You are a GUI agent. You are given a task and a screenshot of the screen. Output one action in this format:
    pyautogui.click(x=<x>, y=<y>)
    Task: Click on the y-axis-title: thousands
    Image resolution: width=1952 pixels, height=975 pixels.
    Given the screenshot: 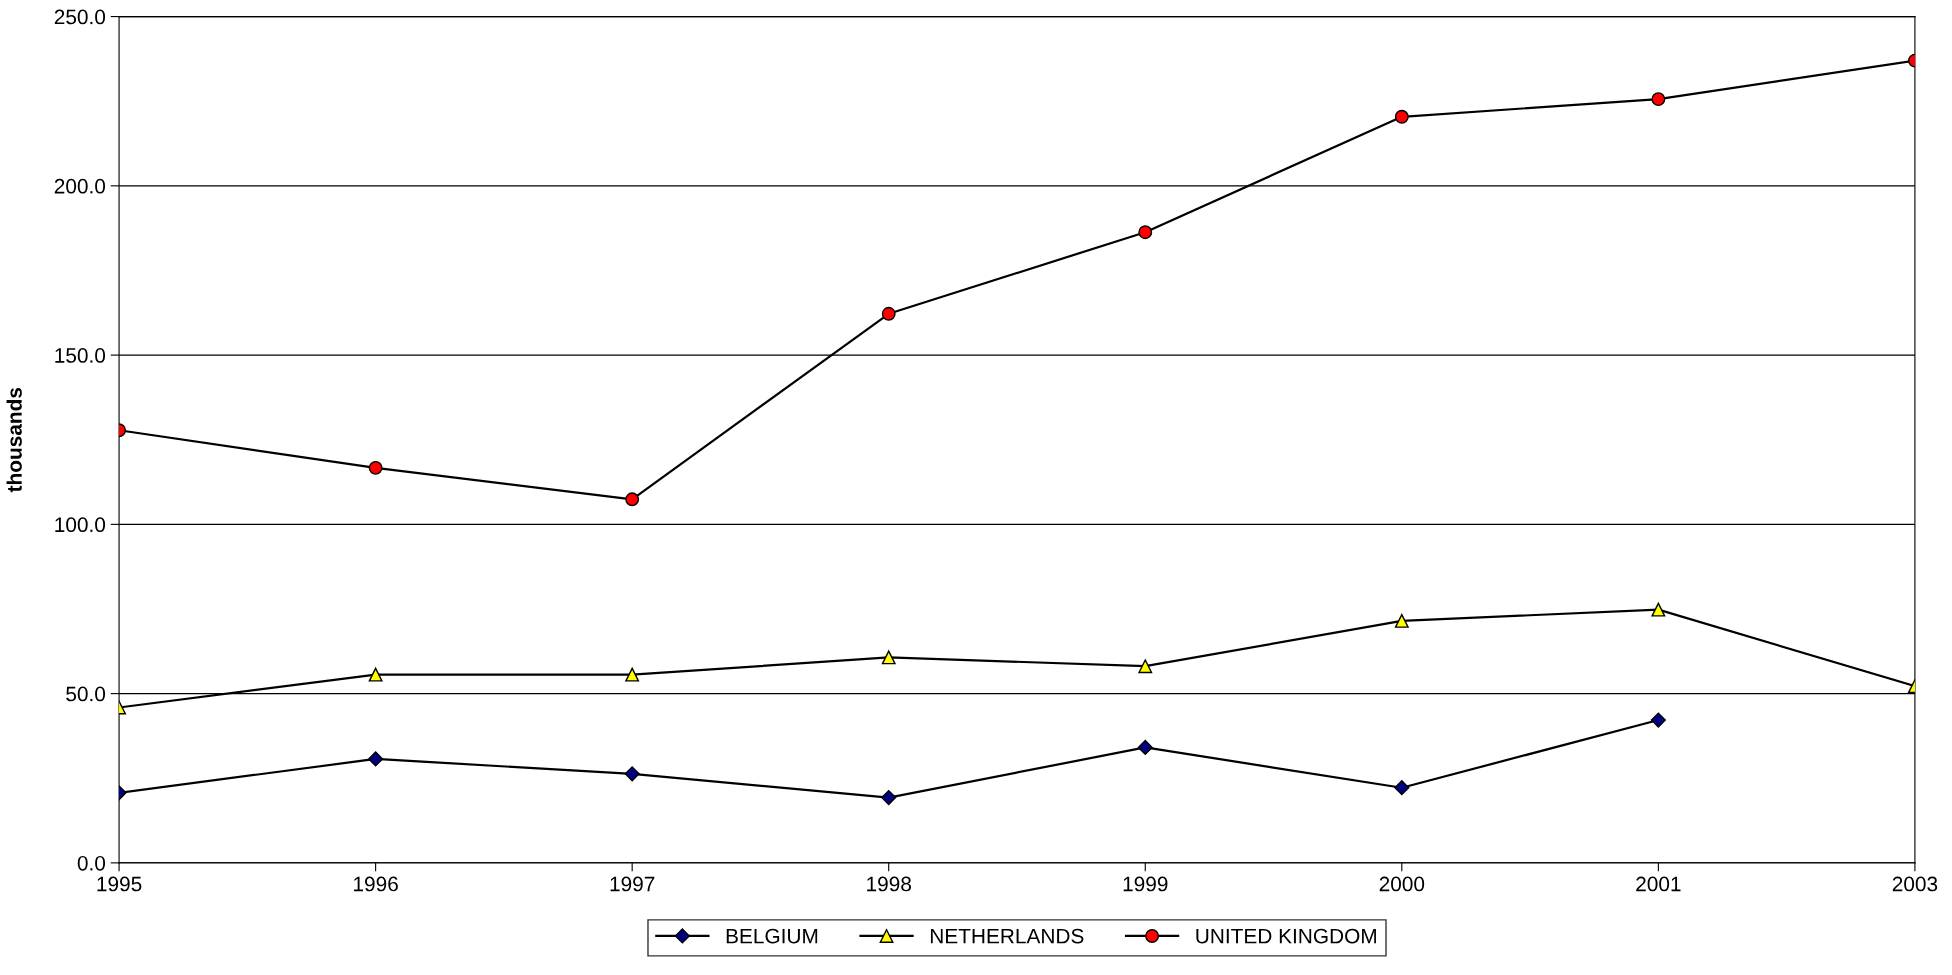 What is the action you would take?
    pyautogui.click(x=14, y=440)
    